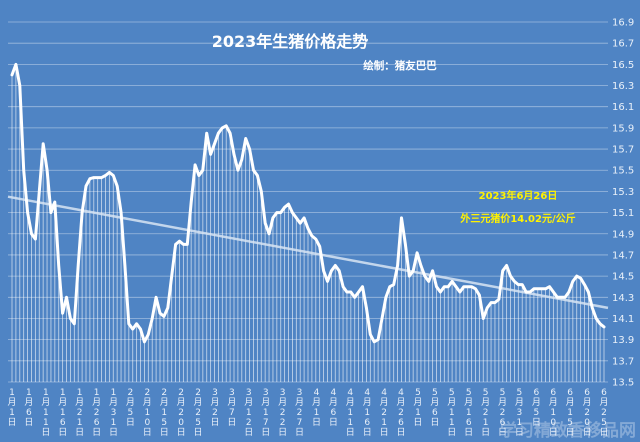 The width and height of the screenshot is (640, 442). What do you see at coordinates (623, 298) in the screenshot?
I see `y-tick-label: 14.3` at bounding box center [623, 298].